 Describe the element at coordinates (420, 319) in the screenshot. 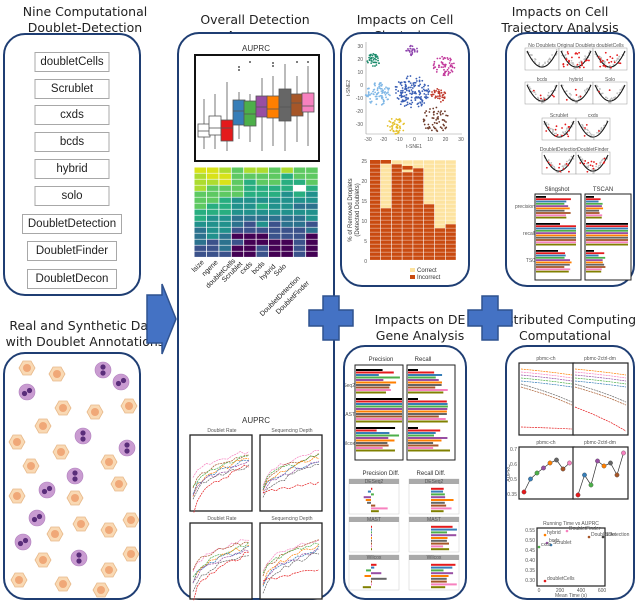

I see `de-title-line1: Impacts on DE` at that location.